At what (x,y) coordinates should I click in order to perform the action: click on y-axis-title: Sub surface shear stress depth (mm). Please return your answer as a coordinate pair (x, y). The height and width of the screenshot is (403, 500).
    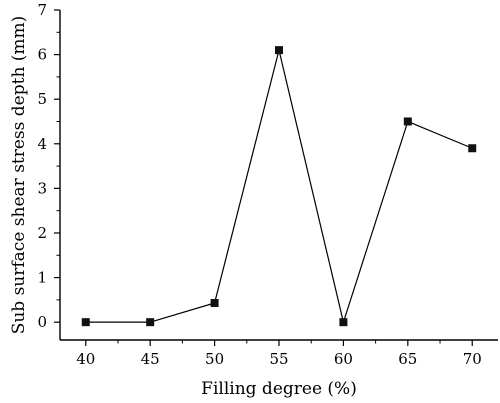
    Looking at the image, I should click on (19, 175).